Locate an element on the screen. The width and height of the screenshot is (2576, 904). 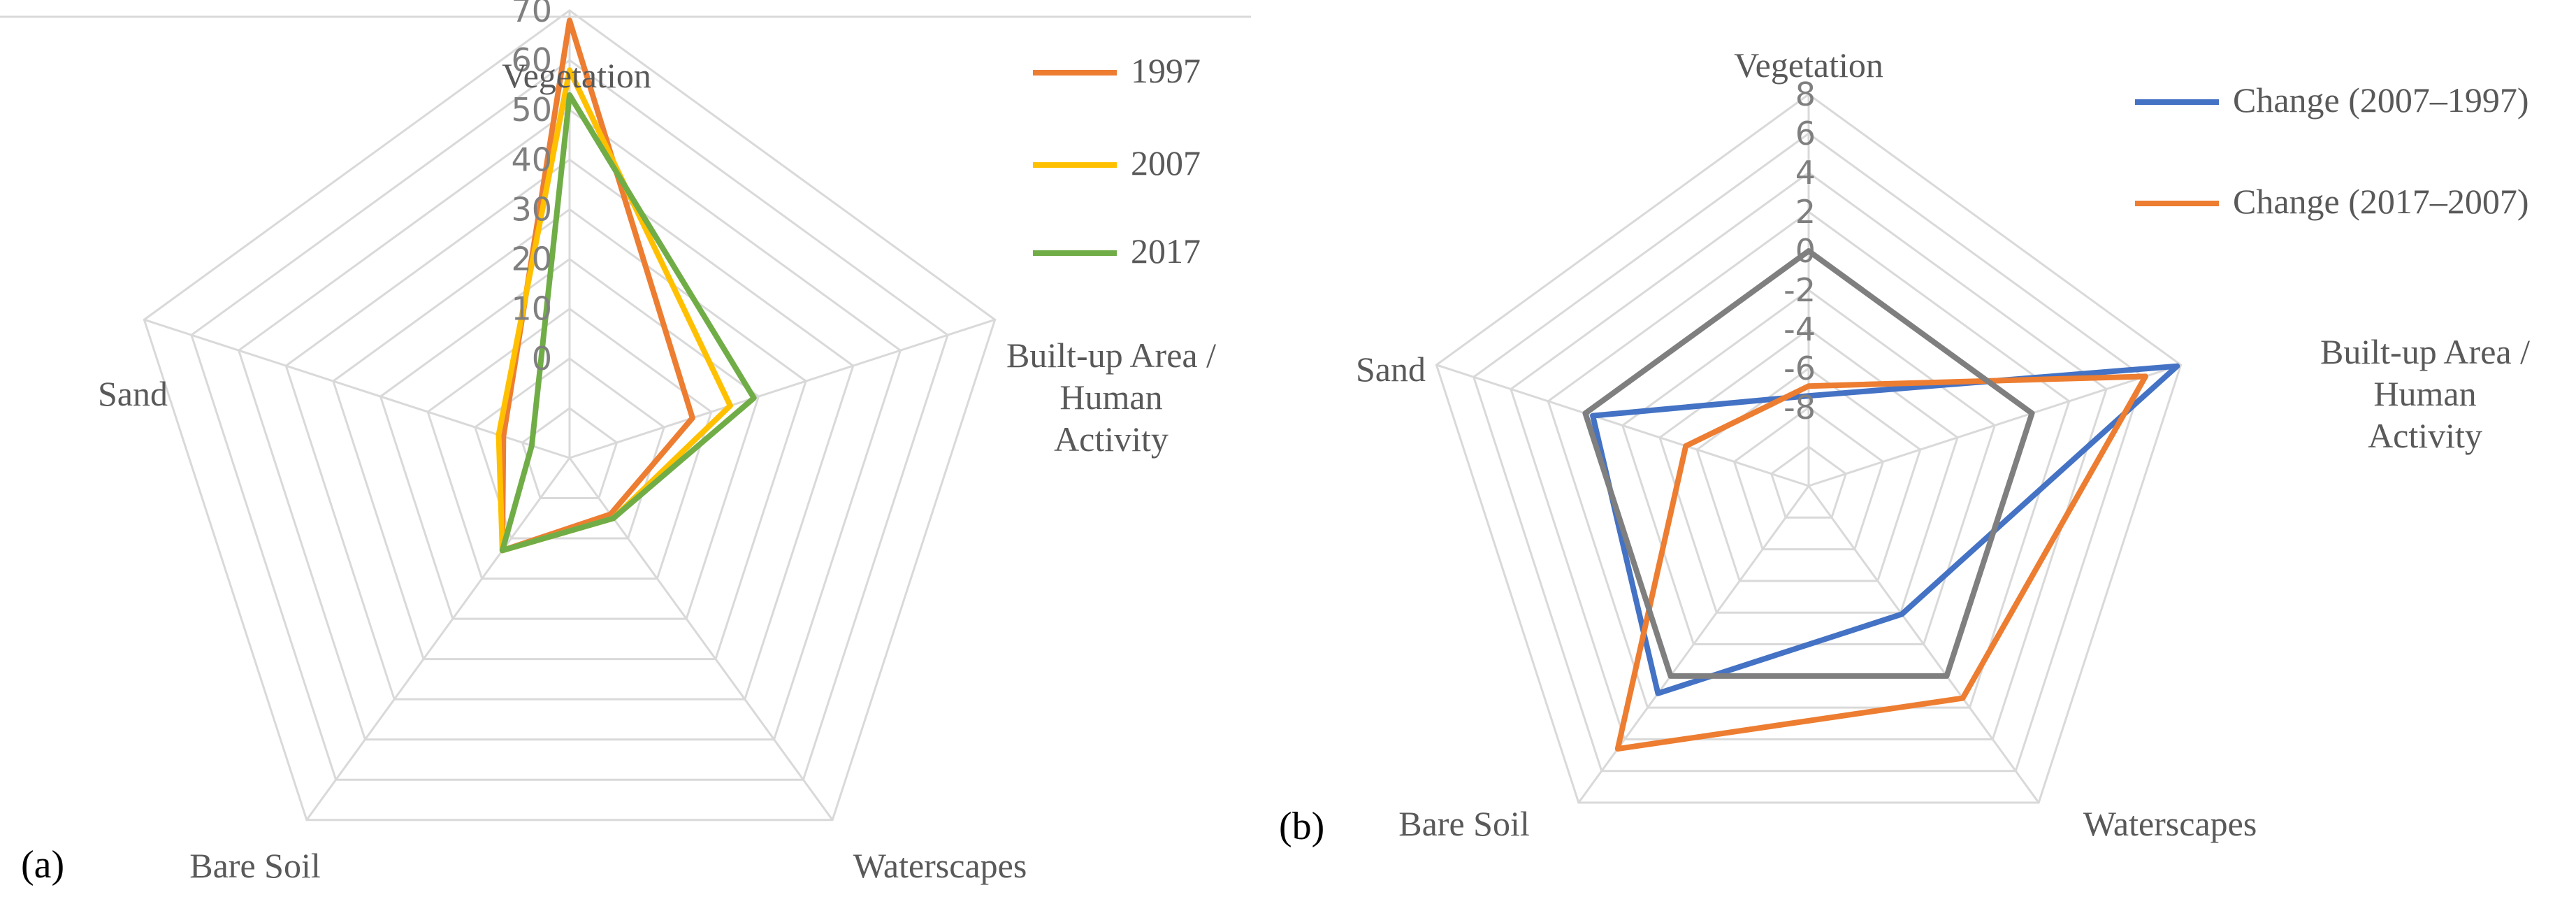
series-line-baseline is located at coordinates (1809, 463).